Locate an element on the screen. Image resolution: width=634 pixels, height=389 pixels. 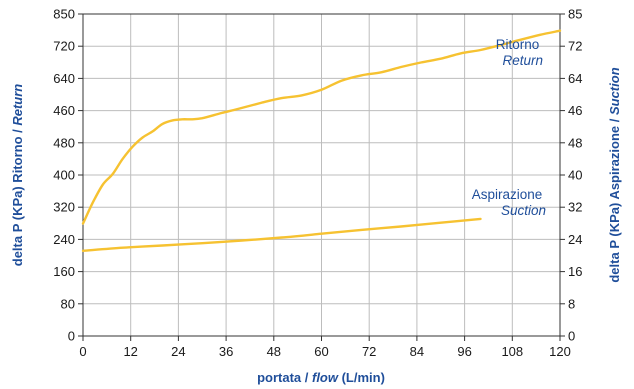
y-tick-label-left: 160 is located at coordinates (64, 271).